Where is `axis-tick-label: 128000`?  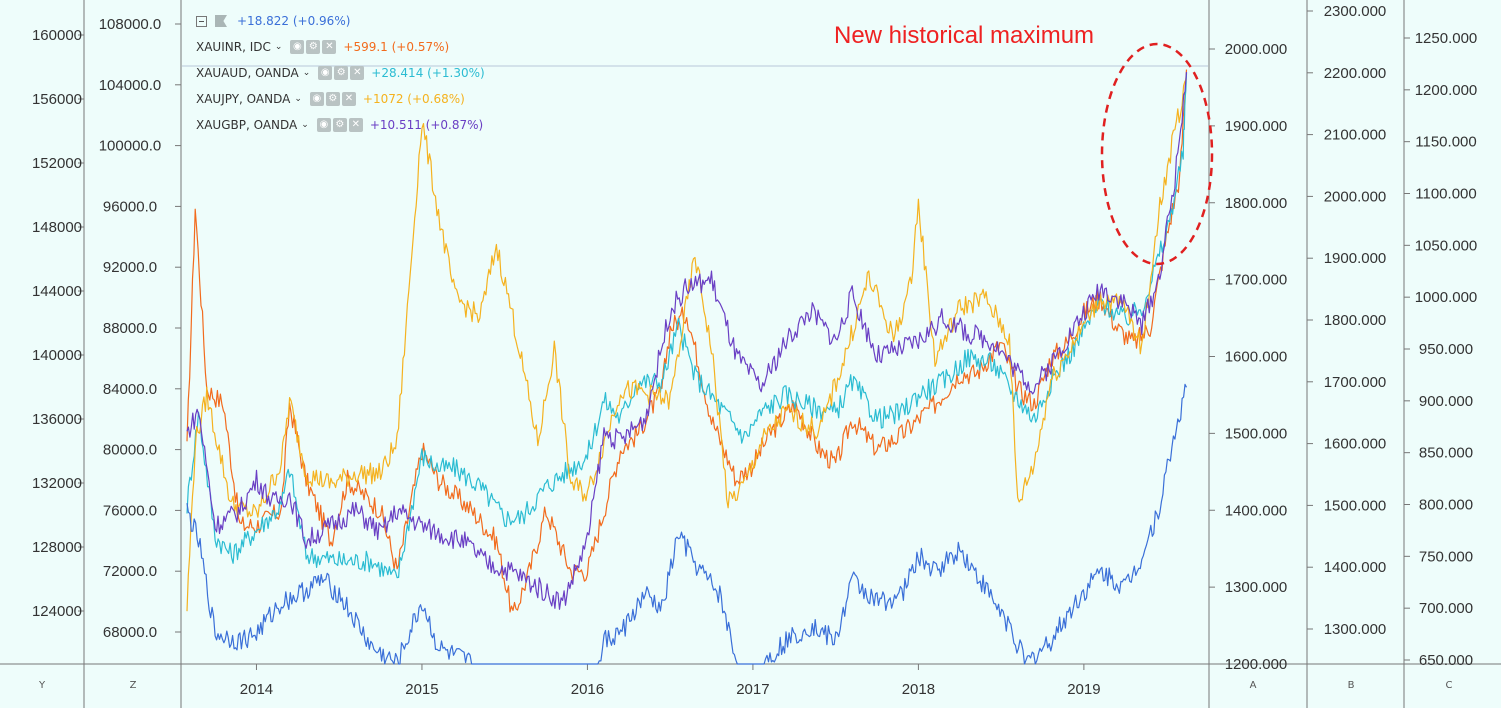
axis-tick-label: 128000 is located at coordinates (57, 547).